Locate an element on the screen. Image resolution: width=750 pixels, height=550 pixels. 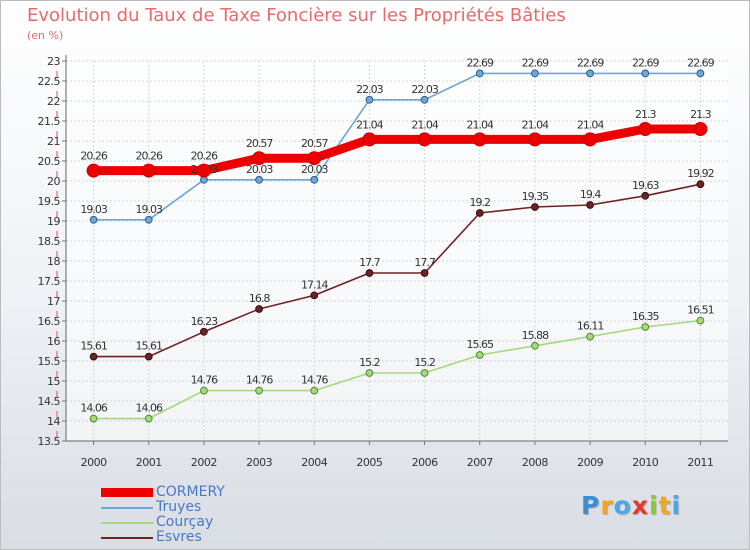
x-tick-label: 2009 is located at coordinates (590, 462).